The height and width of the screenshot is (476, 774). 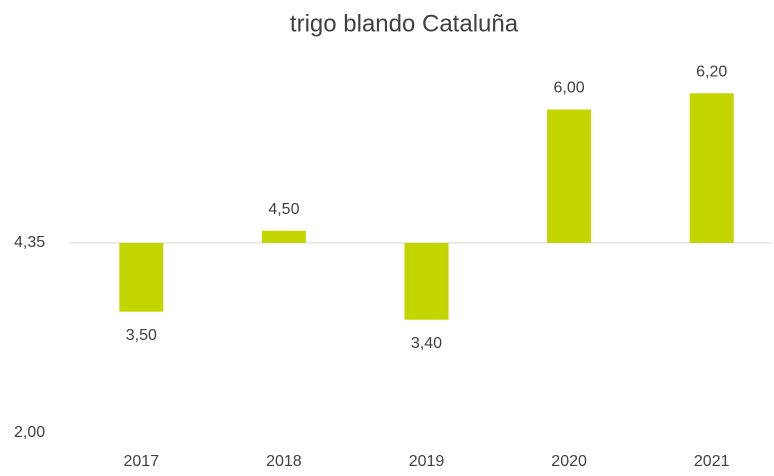 What do you see at coordinates (569, 88) in the screenshot?
I see `data-label: 6,00` at bounding box center [569, 88].